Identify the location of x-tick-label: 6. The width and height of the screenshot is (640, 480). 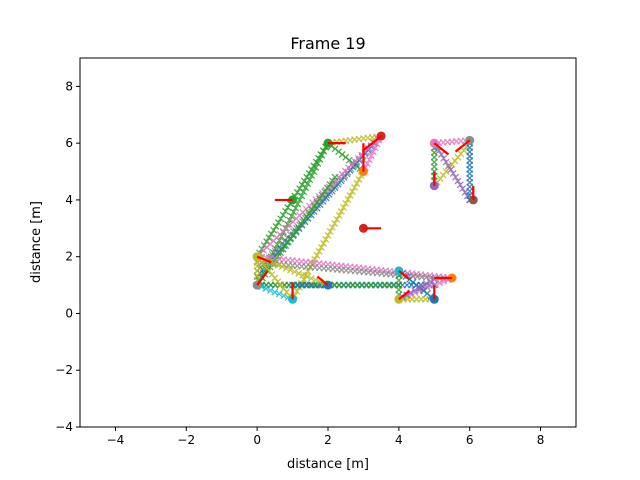
(470, 440).